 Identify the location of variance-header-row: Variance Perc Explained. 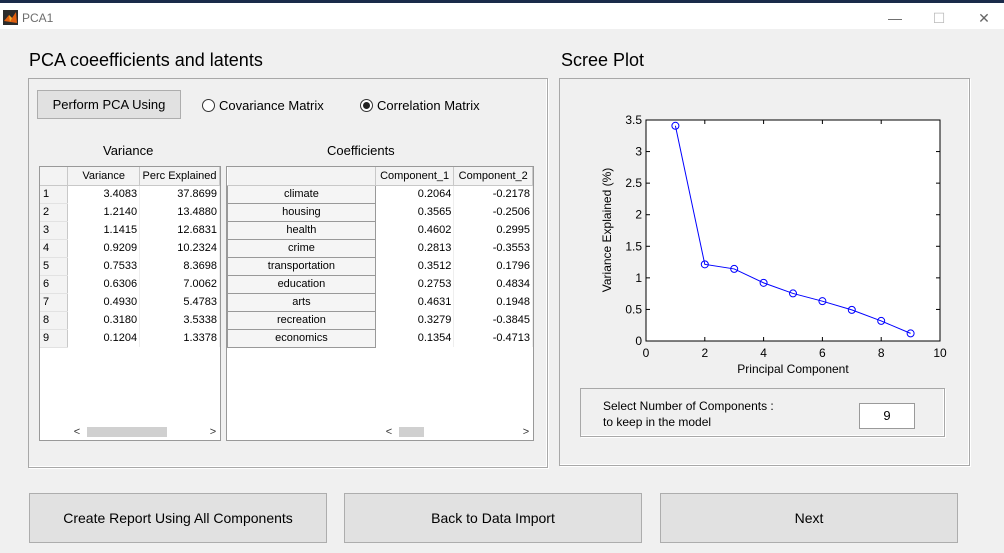
(130, 176).